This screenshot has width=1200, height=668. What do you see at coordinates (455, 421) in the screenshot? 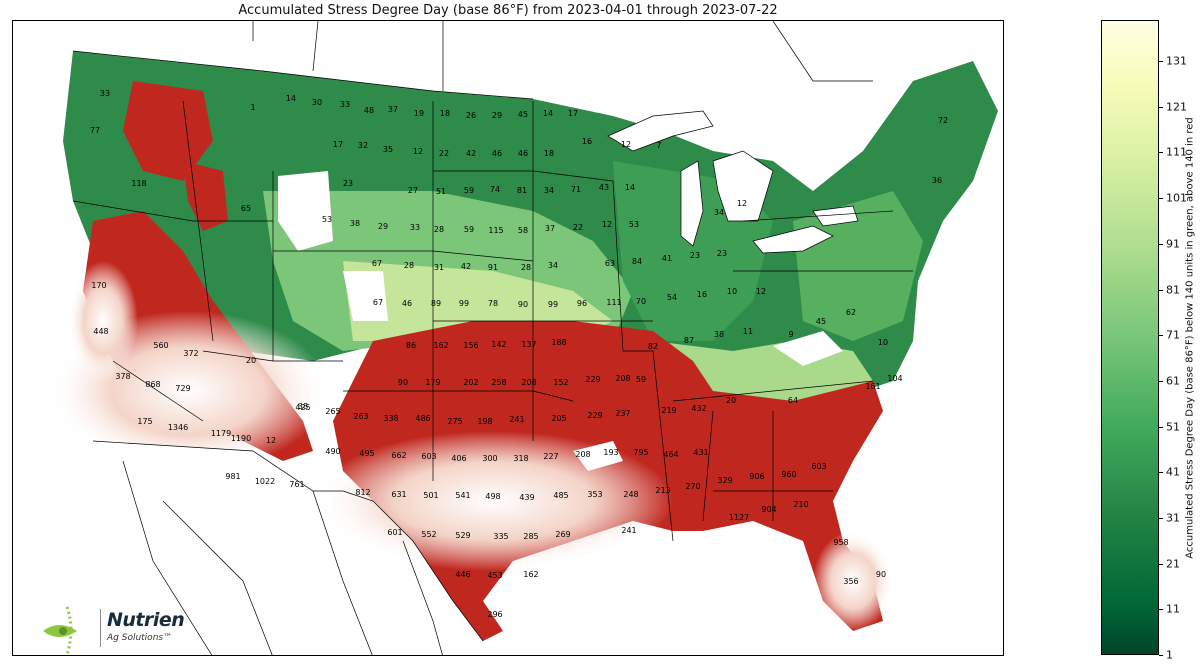
I see `map-value-label: 275` at bounding box center [455, 421].